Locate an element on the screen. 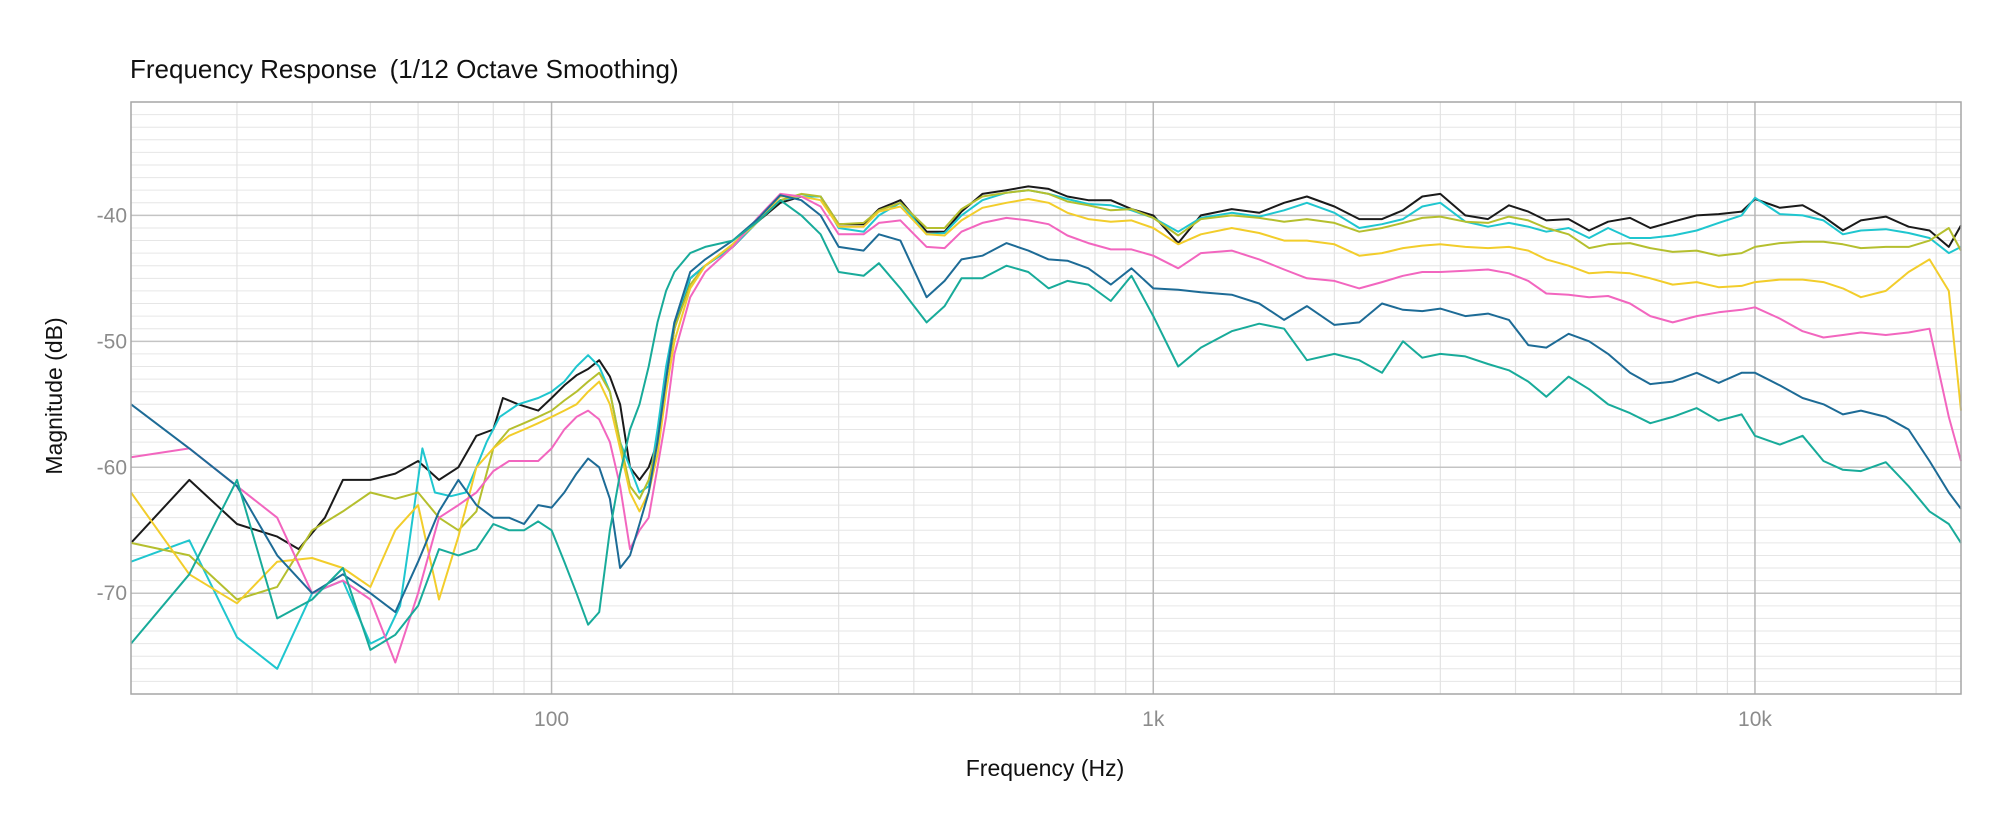 This screenshot has height=834, width=2002. x-tick-label: 10k is located at coordinates (1755, 719).